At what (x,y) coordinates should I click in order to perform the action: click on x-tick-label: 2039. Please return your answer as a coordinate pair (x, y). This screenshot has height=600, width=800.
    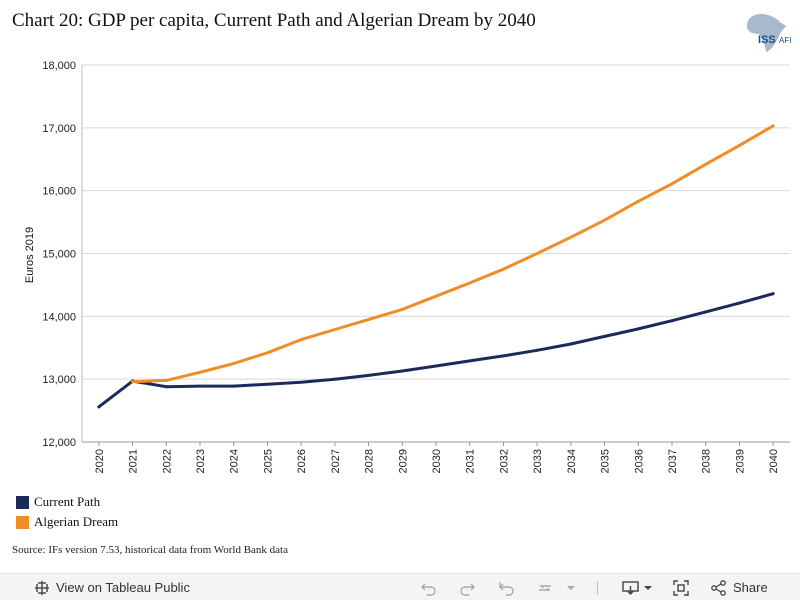
    Looking at the image, I should click on (740, 461).